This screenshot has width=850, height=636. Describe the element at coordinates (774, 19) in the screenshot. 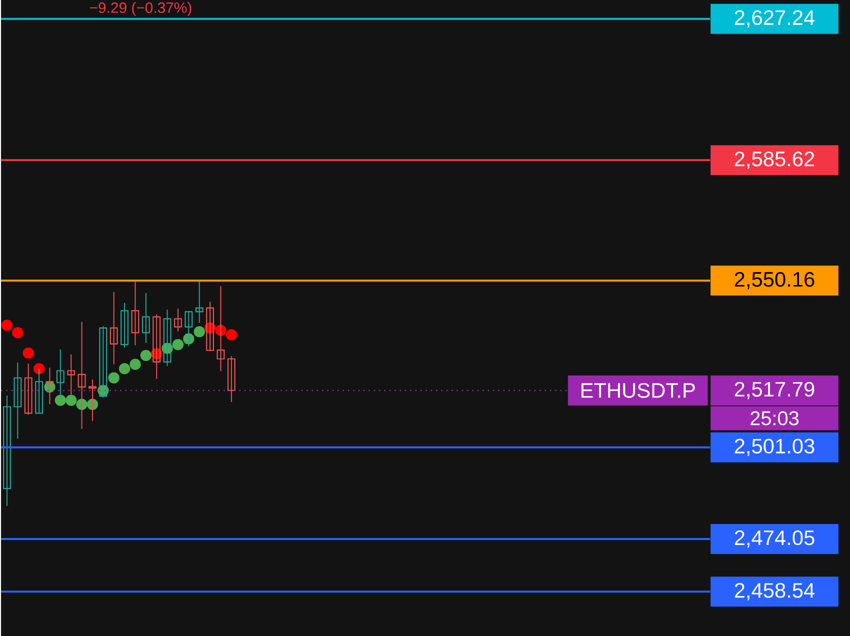

I see `ref-line-label: 2,627.24` at that location.